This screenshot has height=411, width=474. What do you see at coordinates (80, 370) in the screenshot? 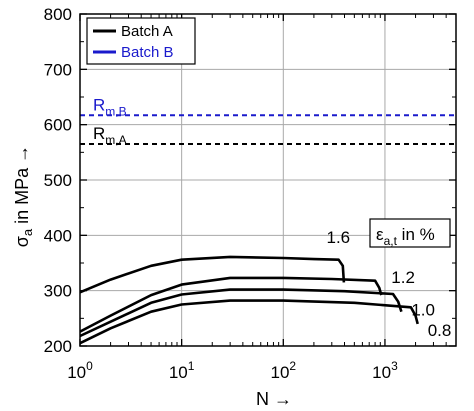
I see `x-tick-label: 10⁰` at bounding box center [80, 370].